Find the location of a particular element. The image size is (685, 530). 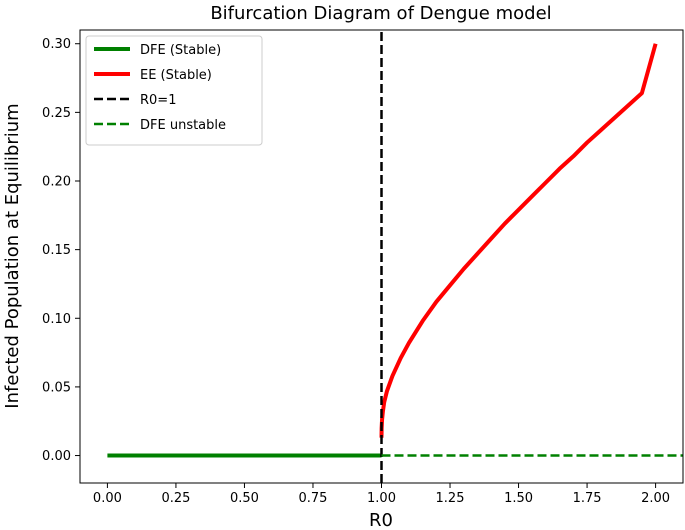

x-tick-label: 0.25 is located at coordinates (175, 498).